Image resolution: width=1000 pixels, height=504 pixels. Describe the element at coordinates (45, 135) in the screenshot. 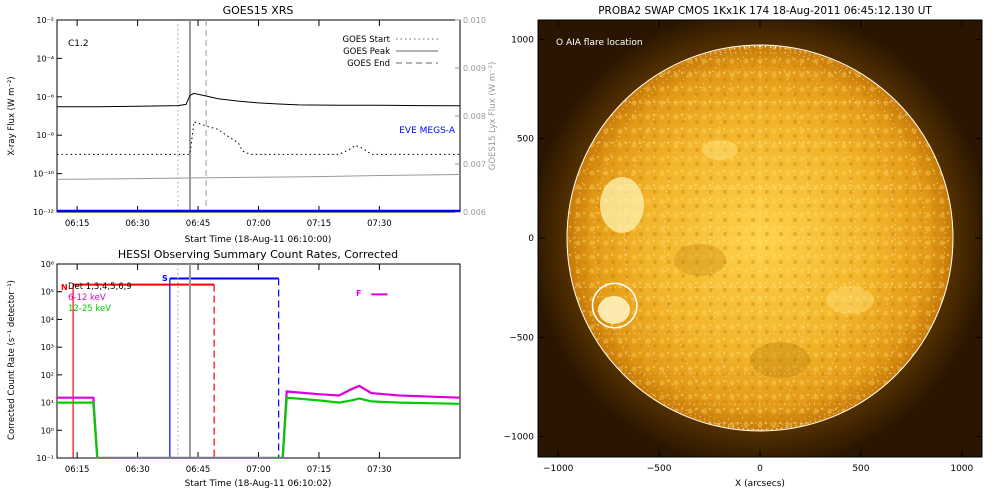

I see `goes-y-tick-label: 10⁻⁸` at that location.